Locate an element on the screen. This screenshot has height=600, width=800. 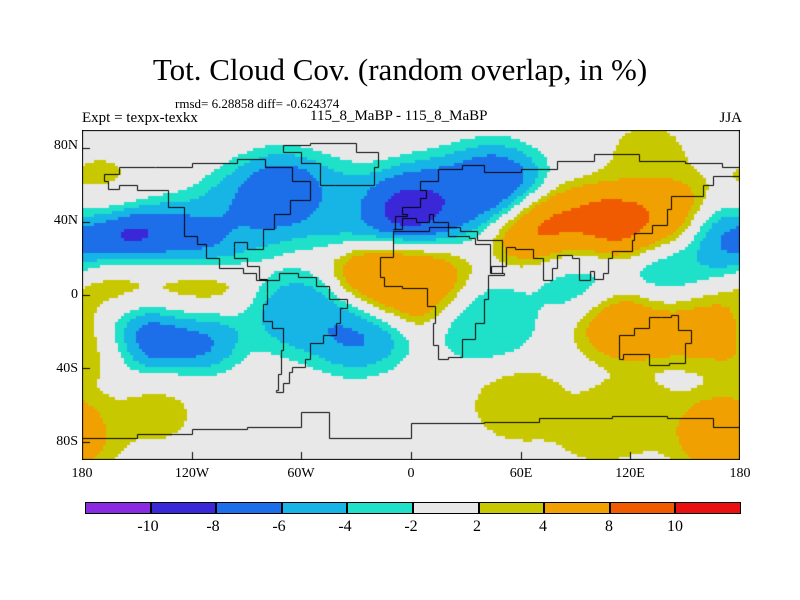
x-tick-label: 60E is located at coordinates (521, 473).